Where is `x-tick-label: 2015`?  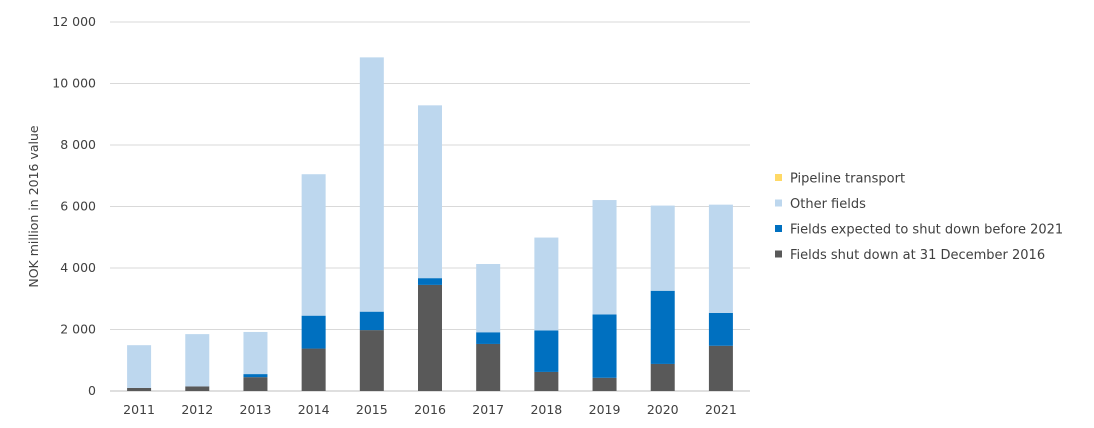
x-tick-label: 2015 is located at coordinates (372, 409).